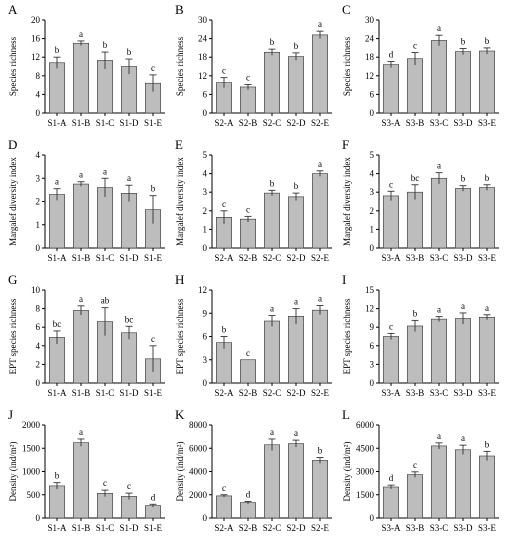  What do you see at coordinates (391, 478) in the screenshot?
I see `chart-11-sig-0: d` at bounding box center [391, 478].